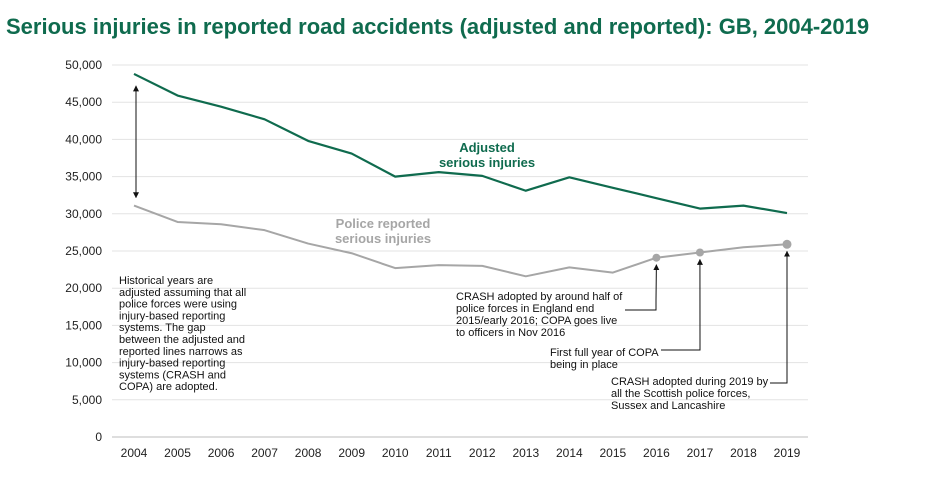  I want to click on y-tick-label: 5,000, so click(87, 400).